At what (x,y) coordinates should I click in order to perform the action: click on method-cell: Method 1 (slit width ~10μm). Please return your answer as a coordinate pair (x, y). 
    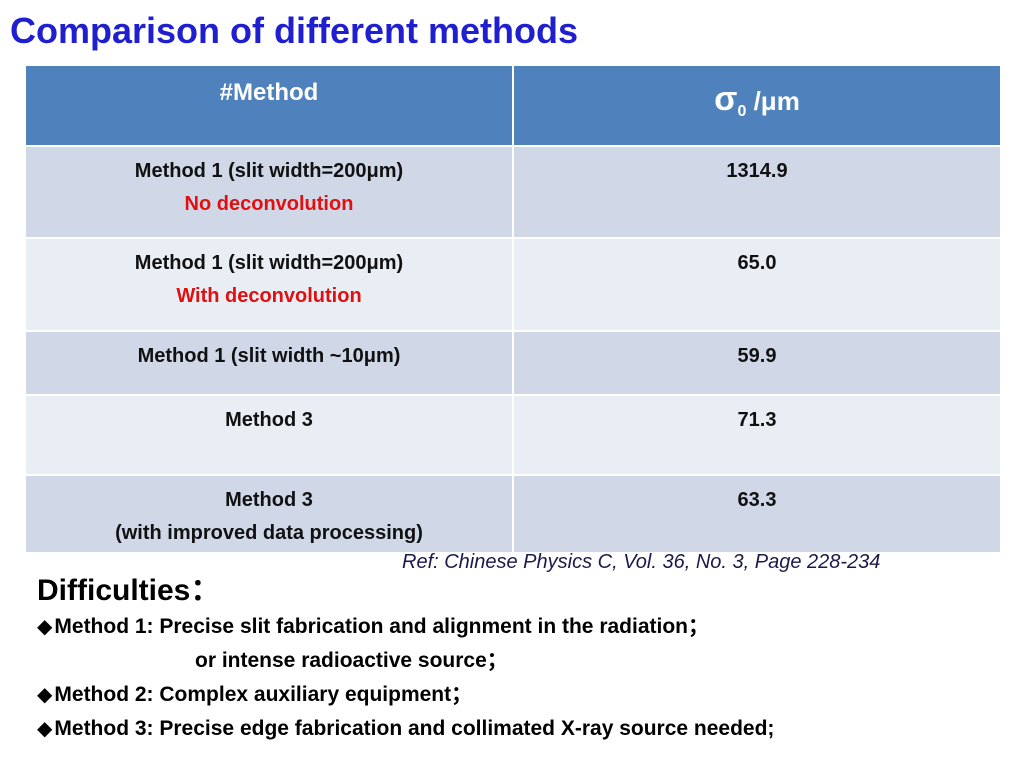
    Looking at the image, I should click on (269, 363).